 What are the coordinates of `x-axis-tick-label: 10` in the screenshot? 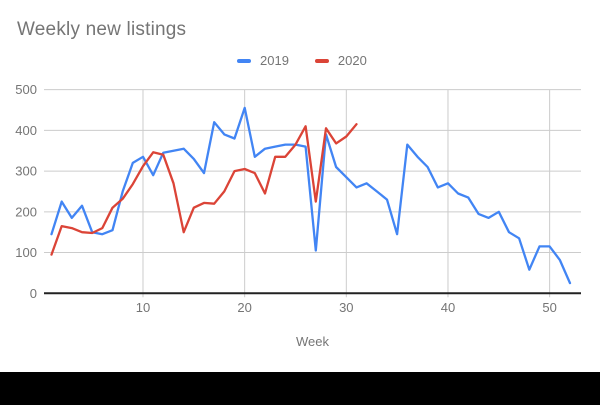 It's located at (143, 307).